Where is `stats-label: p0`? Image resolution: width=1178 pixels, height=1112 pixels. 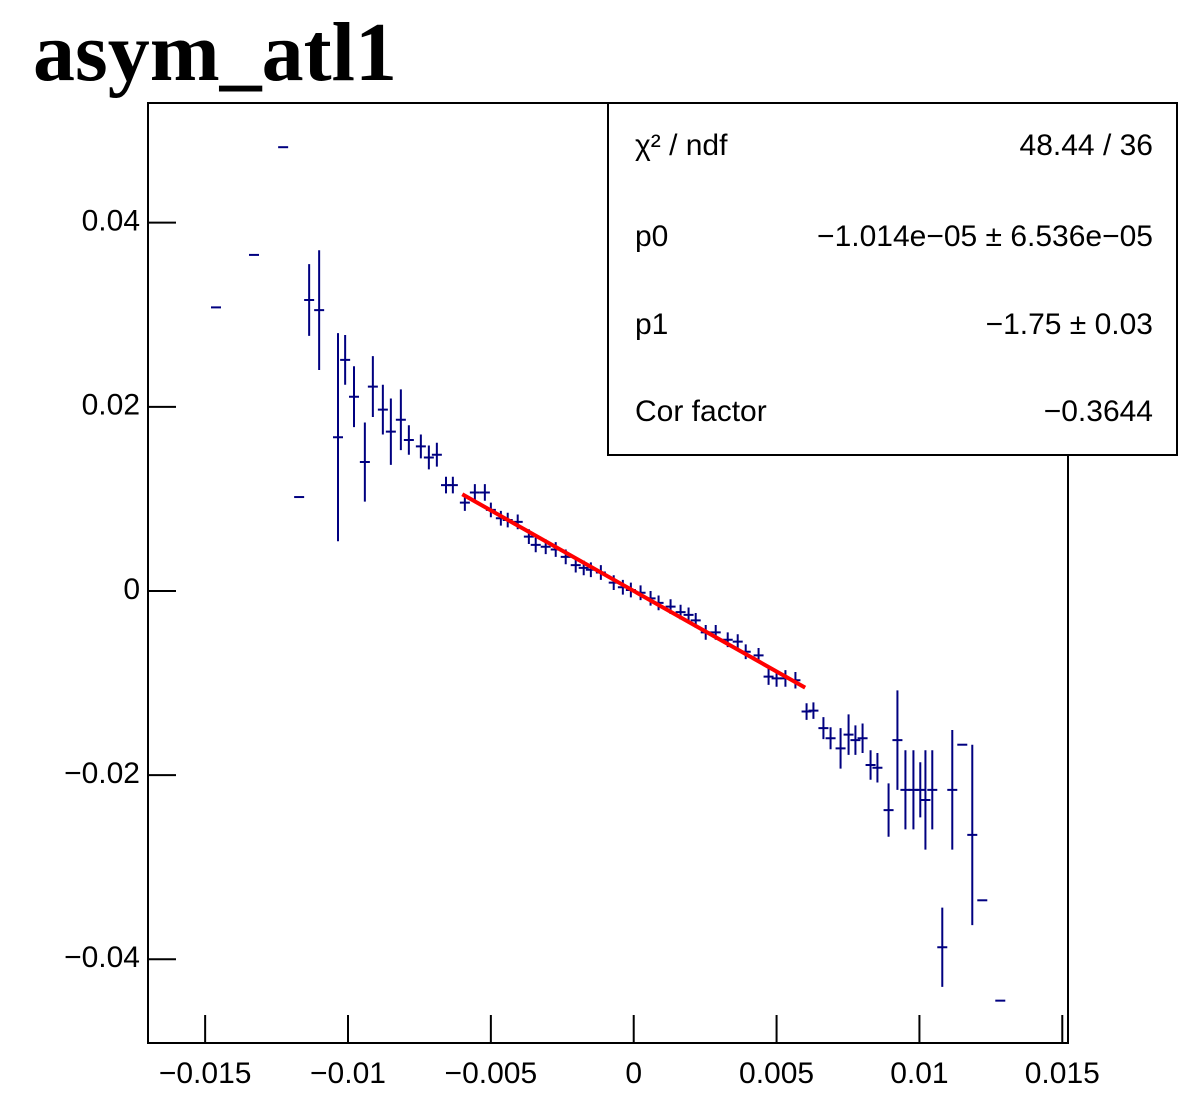 stats-label: p0 is located at coordinates (651, 236).